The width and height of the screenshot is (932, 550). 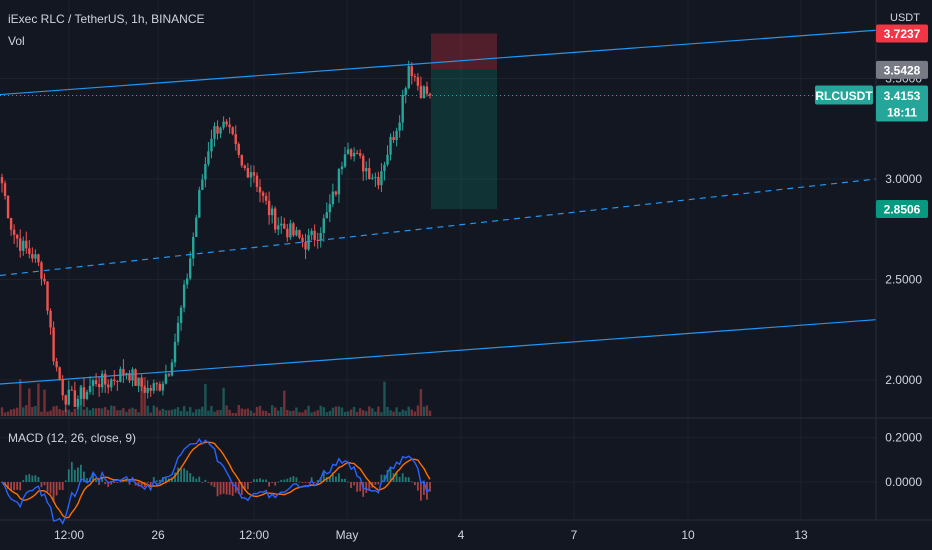 What do you see at coordinates (461, 535) in the screenshot?
I see `time-tick-label: 4` at bounding box center [461, 535].